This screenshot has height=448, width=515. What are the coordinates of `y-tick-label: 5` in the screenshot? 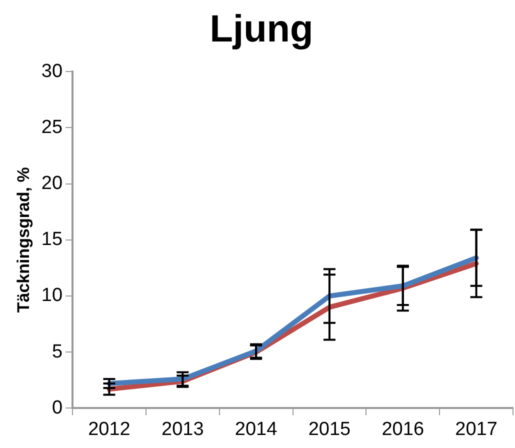 It's located at (57, 351).